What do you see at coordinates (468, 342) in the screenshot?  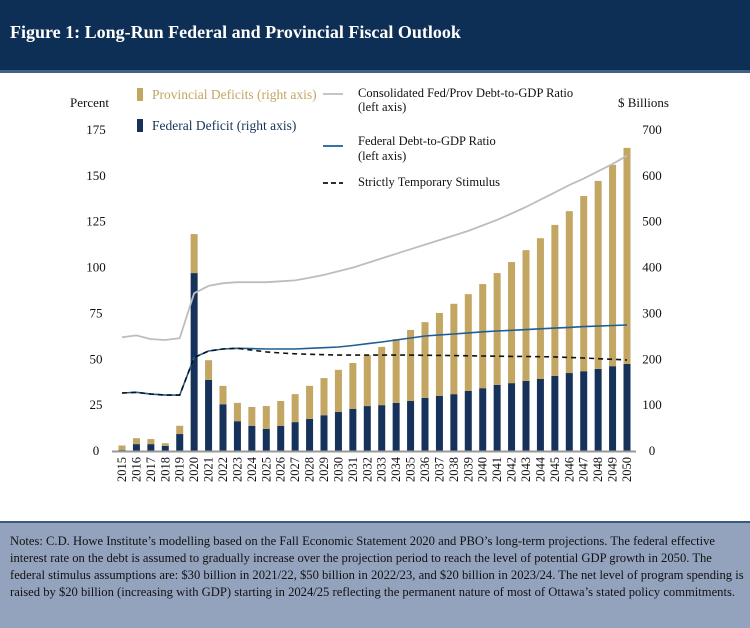 I see `bar-provincial-2039` at bounding box center [468, 342].